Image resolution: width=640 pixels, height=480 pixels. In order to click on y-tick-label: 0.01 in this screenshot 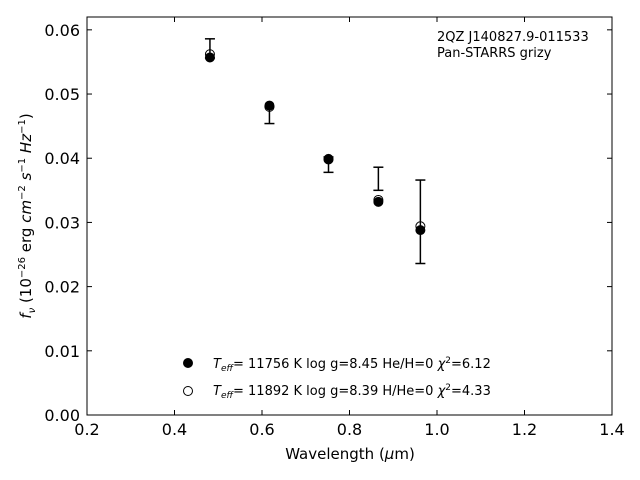, I will do `click(62, 351)`.